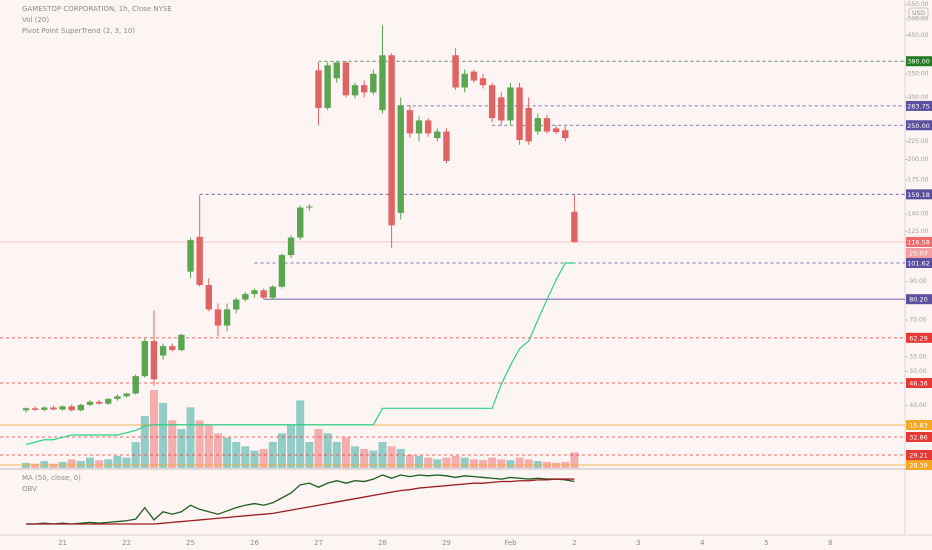 The image size is (932, 550). I want to click on level-badge-label: 283.75, so click(918, 106).